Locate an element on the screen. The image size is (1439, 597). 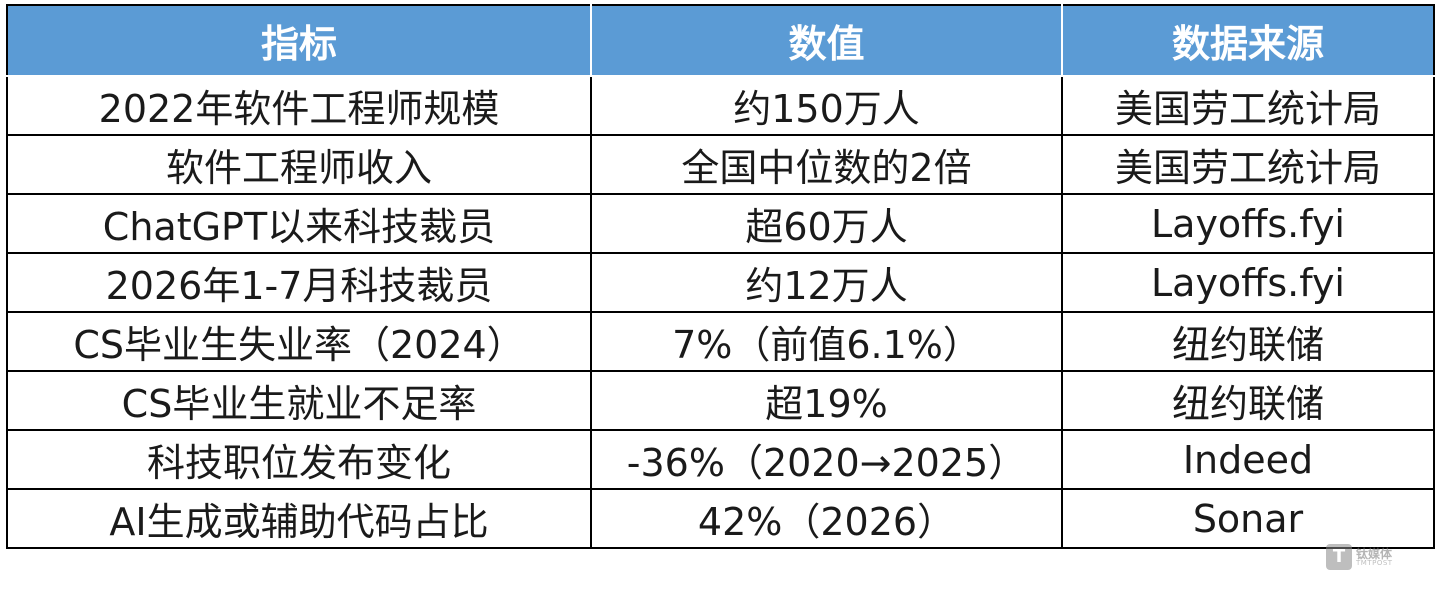
cell-value: 42%（2026） is located at coordinates (826, 518).